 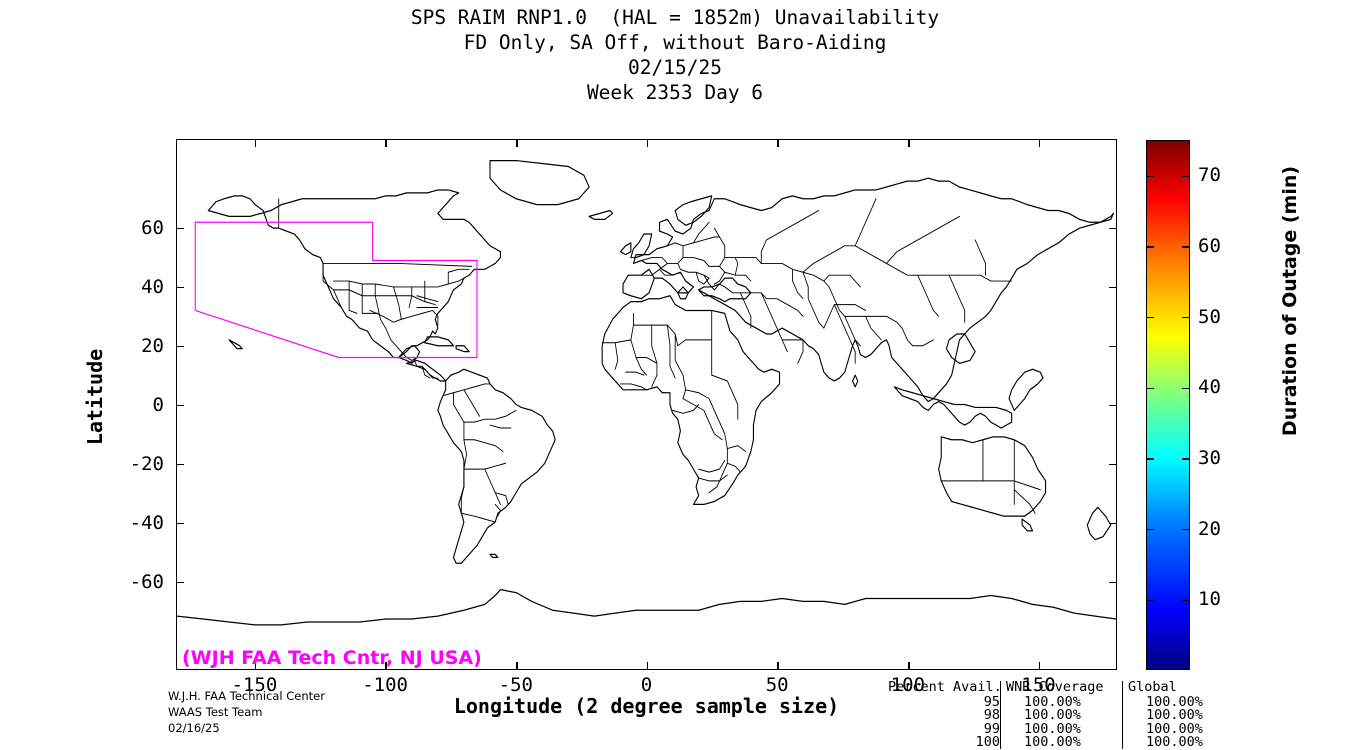 What do you see at coordinates (638, 284) in the screenshot?
I see `iberia-coastline` at bounding box center [638, 284].